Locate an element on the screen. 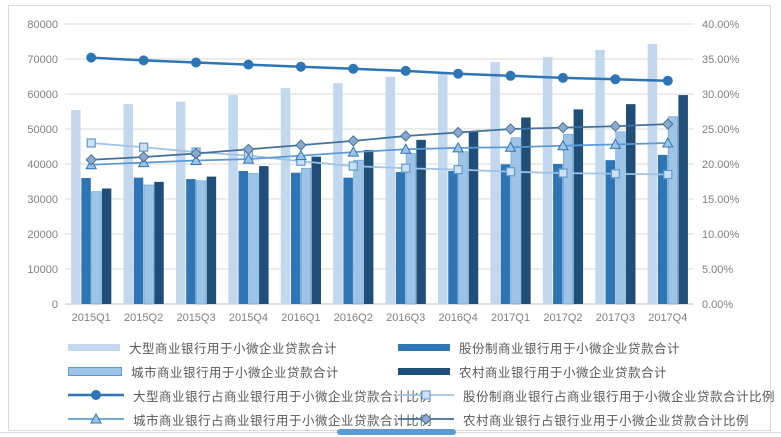 This screenshot has width=781, height=437. legend-item-label: 农村商业银行占银行业用于小微企业贷款合计比例 is located at coordinates (606, 420).